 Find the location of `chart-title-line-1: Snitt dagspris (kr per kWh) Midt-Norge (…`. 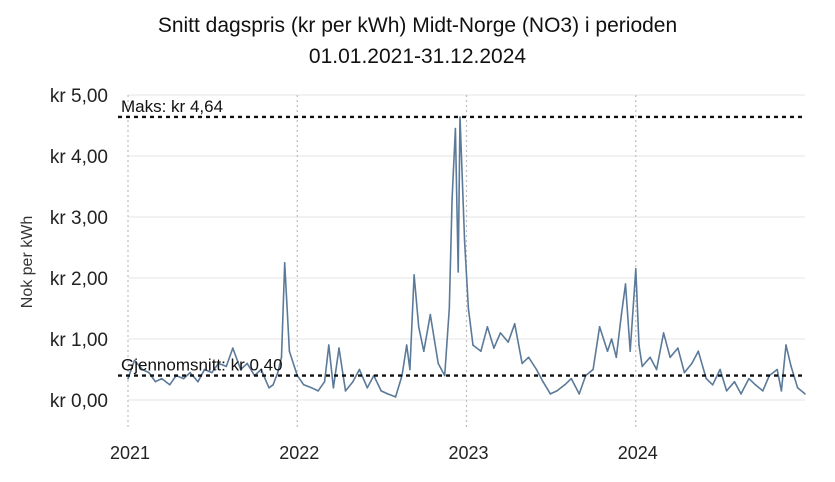

chart-title-line-1: Snitt dagspris (kr per kWh) Midt-Norge (… is located at coordinates (417, 25).